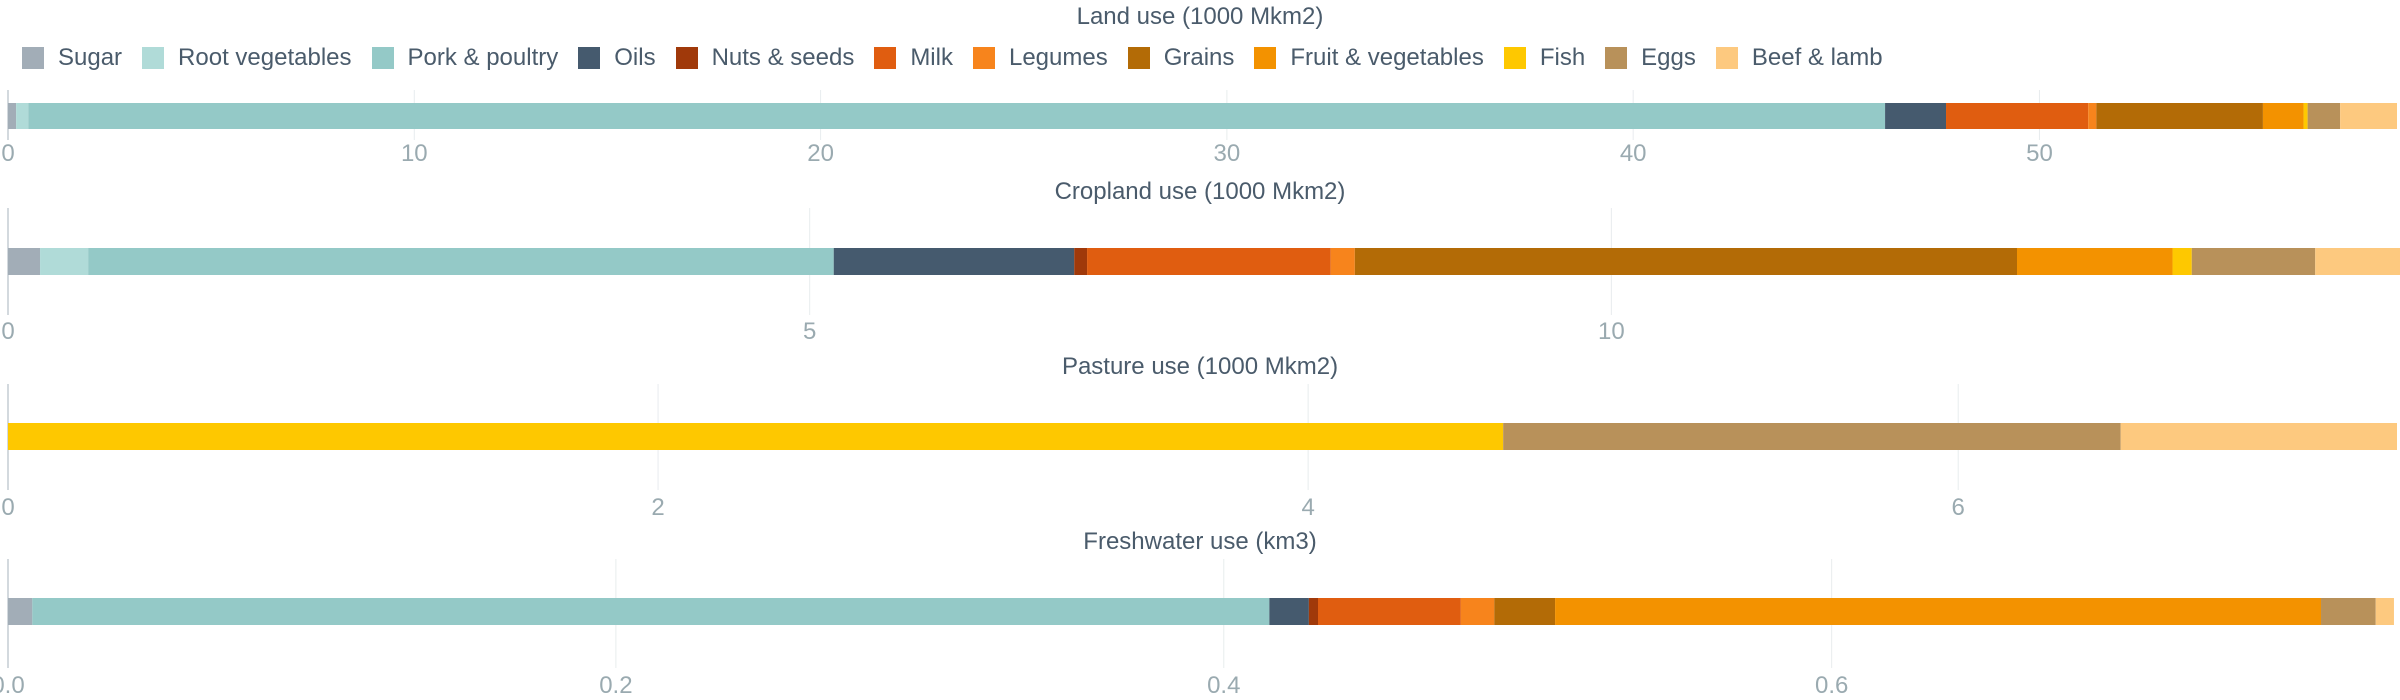 This screenshot has height=700, width=2400. What do you see at coordinates (90, 57) in the screenshot?
I see `legend-label-sugar: Sugar` at bounding box center [90, 57].